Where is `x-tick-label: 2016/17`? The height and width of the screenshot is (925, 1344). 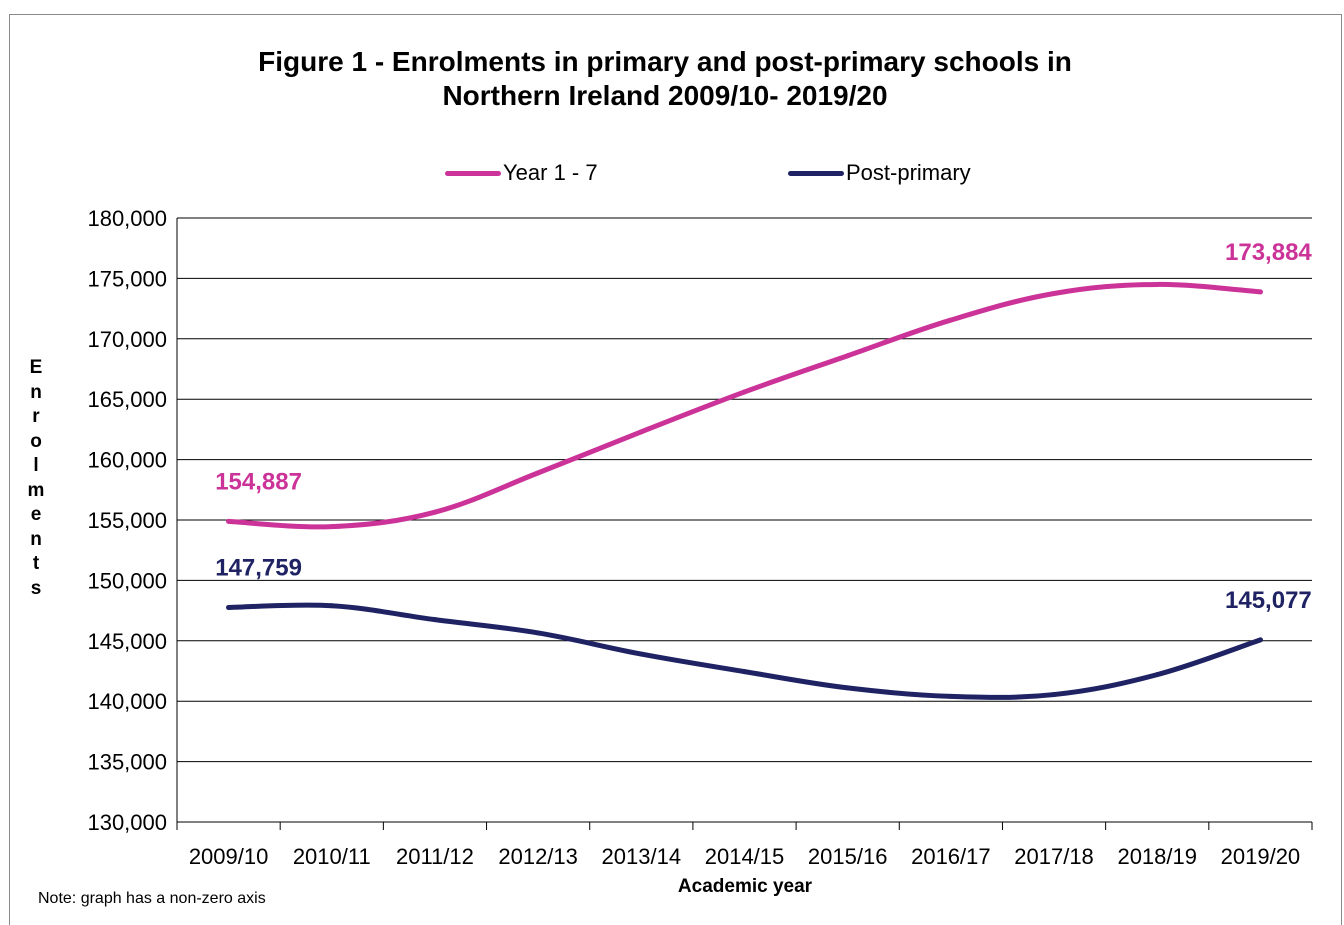
x-tick-label: 2016/17 is located at coordinates (951, 856).